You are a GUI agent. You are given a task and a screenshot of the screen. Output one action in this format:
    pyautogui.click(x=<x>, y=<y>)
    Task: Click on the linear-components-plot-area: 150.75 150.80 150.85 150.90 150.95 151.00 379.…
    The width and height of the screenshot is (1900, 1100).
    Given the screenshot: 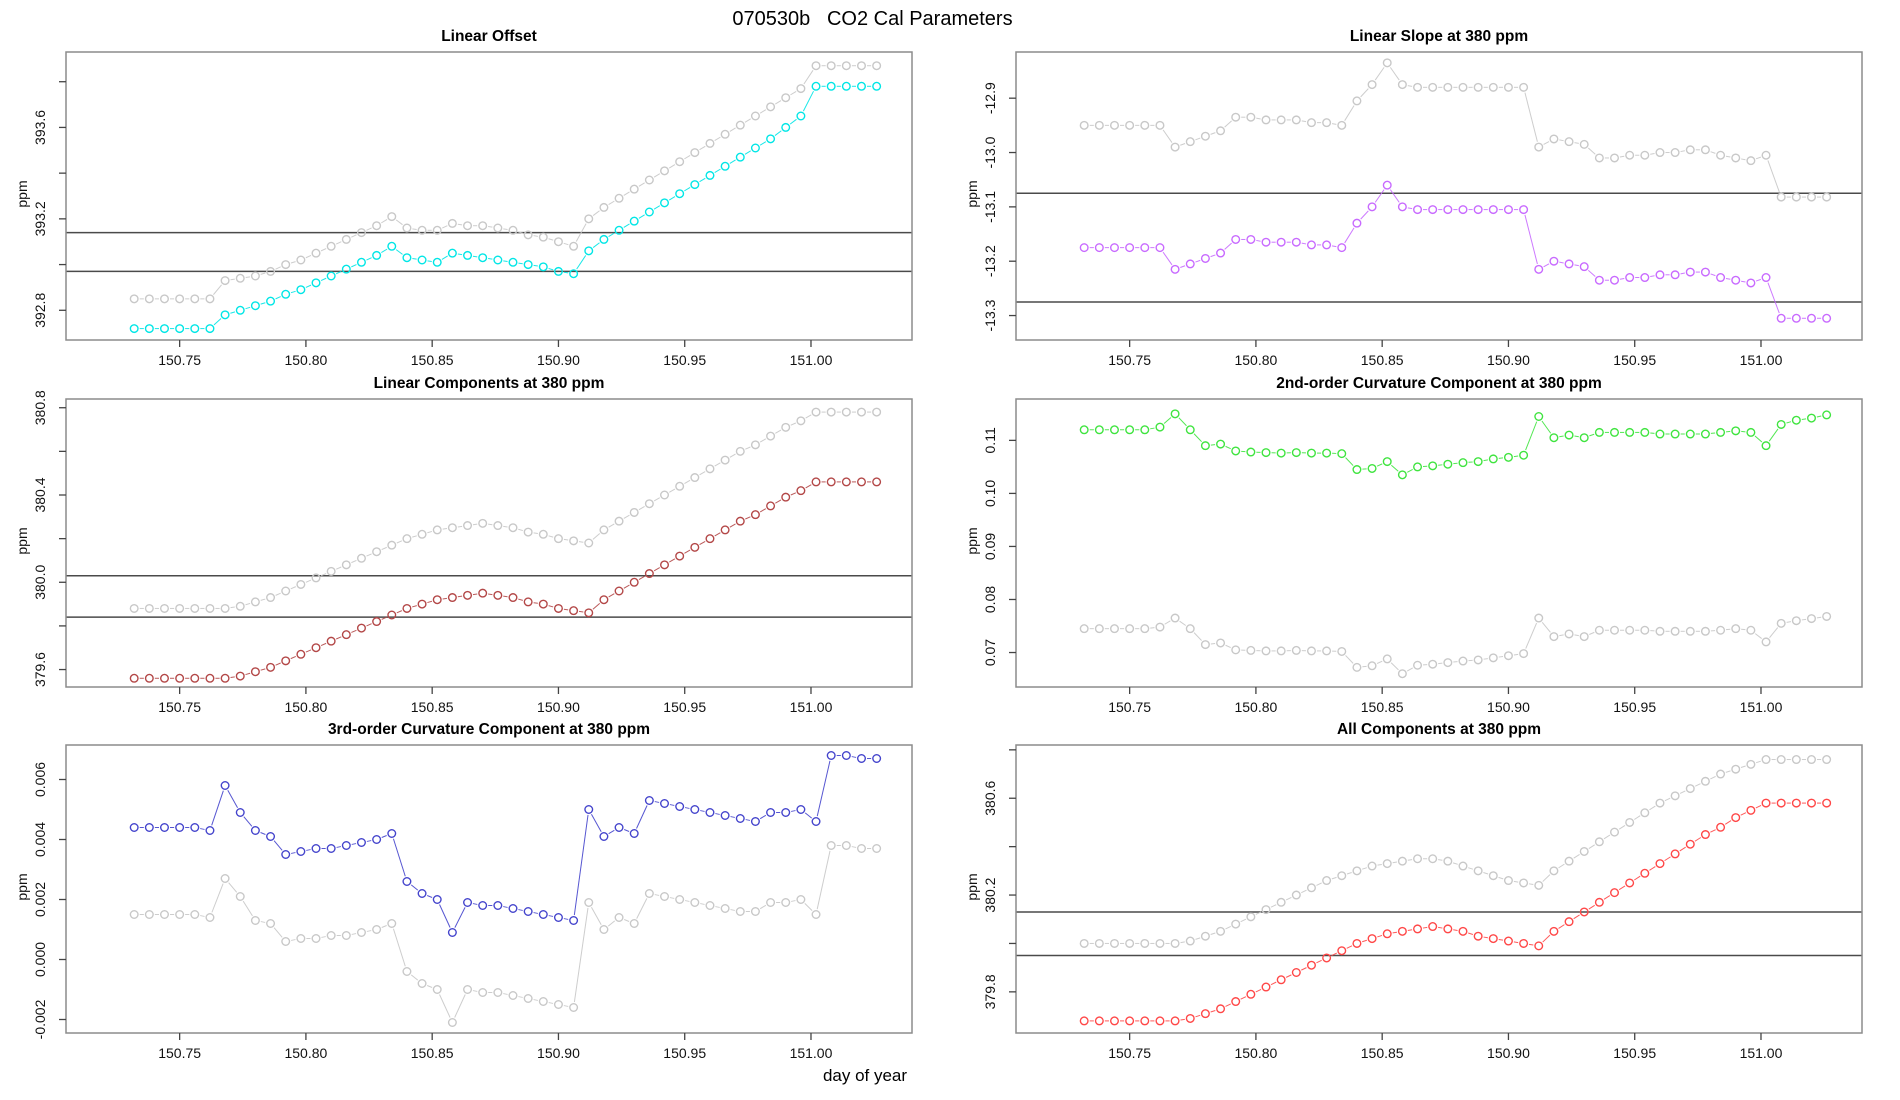 What is the action you would take?
    pyautogui.click(x=472, y=552)
    